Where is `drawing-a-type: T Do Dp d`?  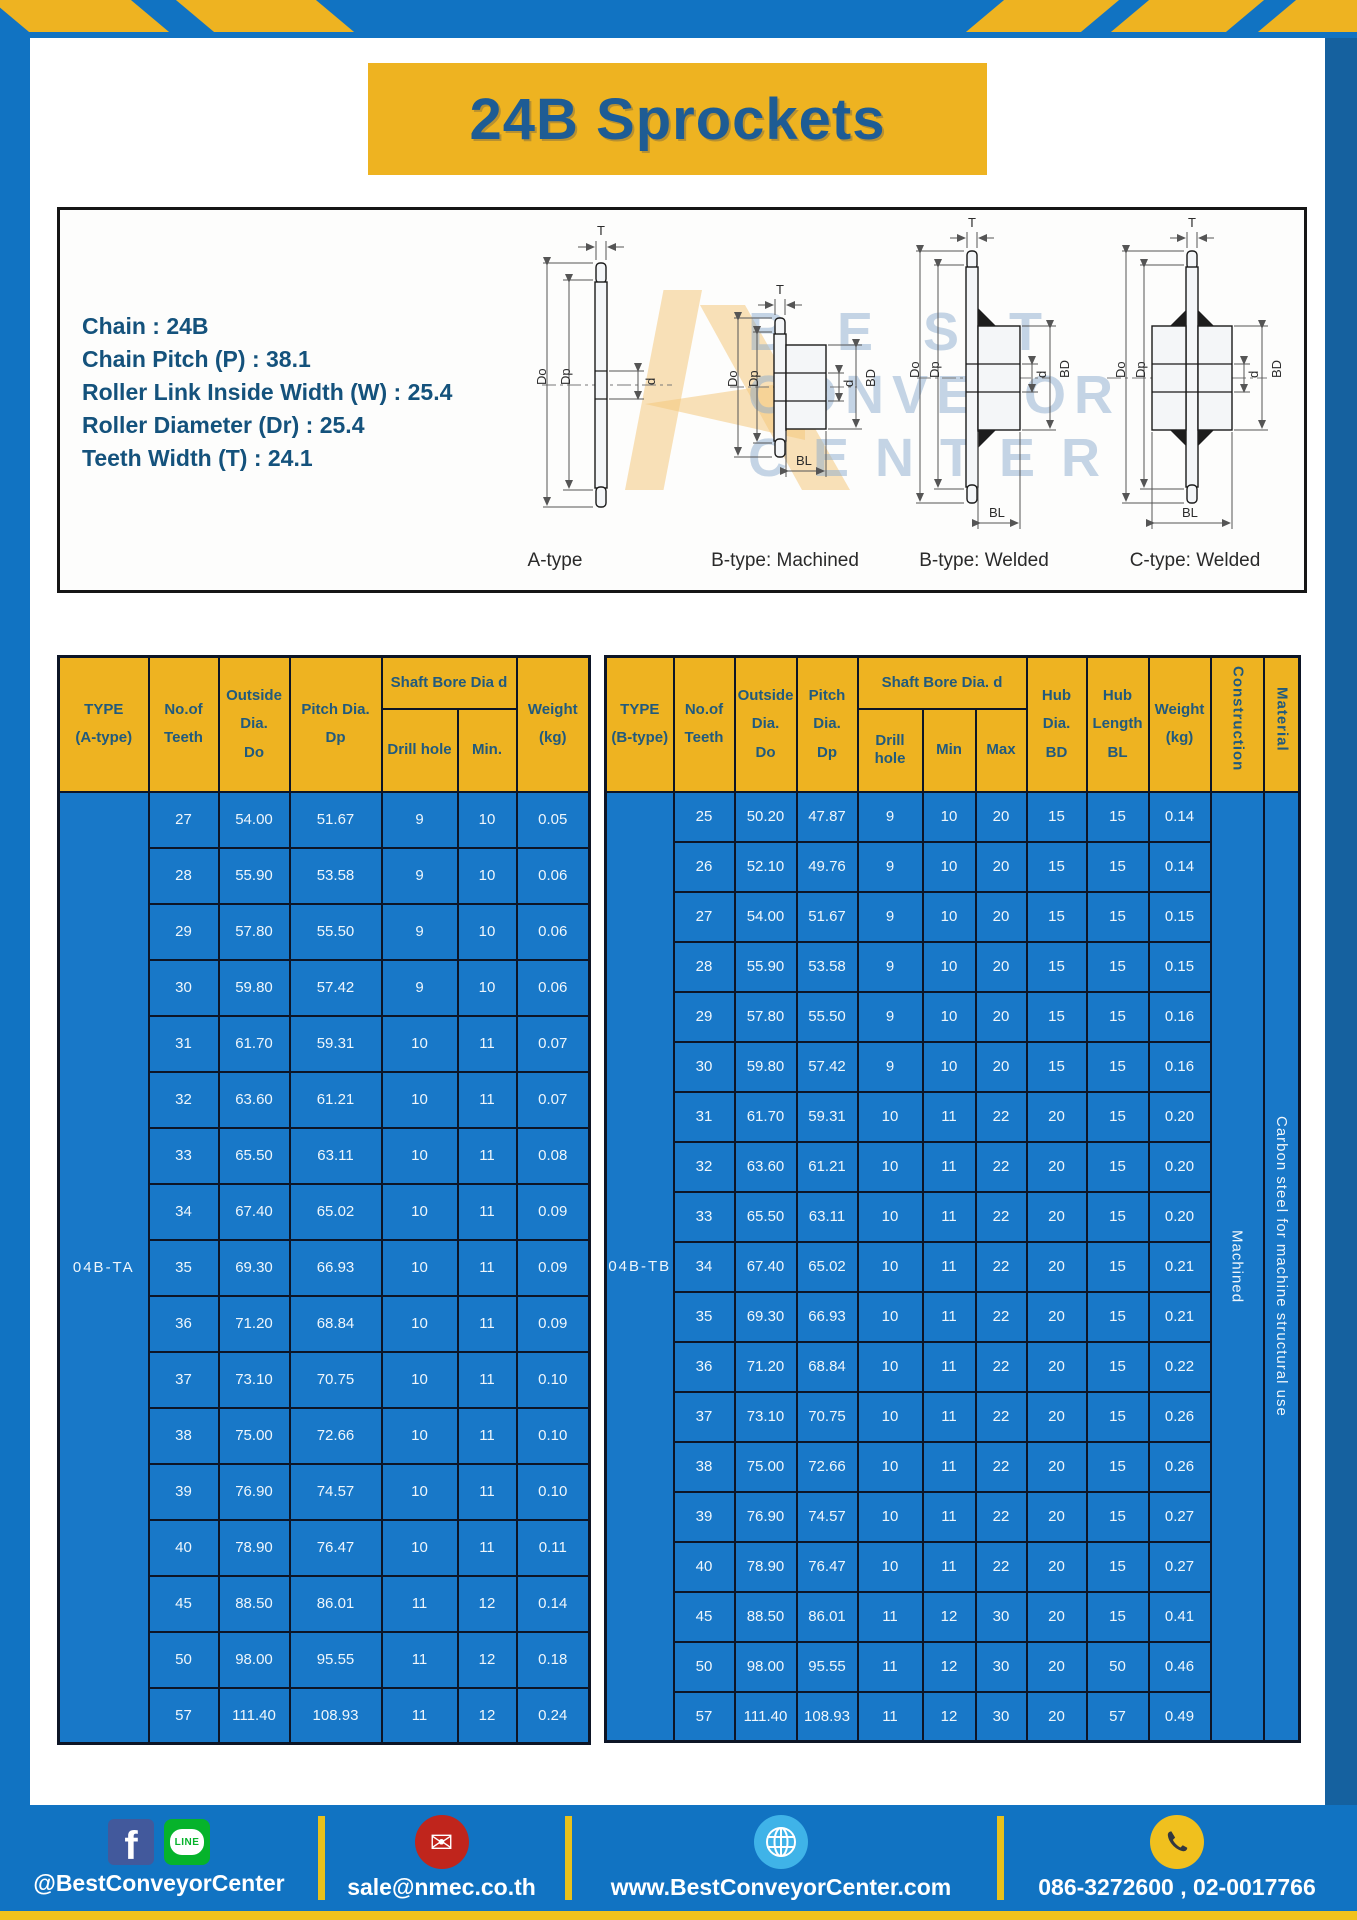 drawing-a-type: T Do Dp d is located at coordinates (603, 365).